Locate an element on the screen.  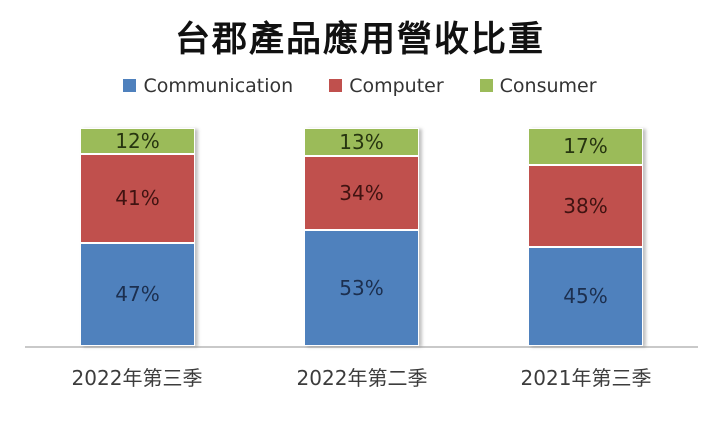
chart-legend: Communication Computer Consumer is located at coordinates (360, 86).